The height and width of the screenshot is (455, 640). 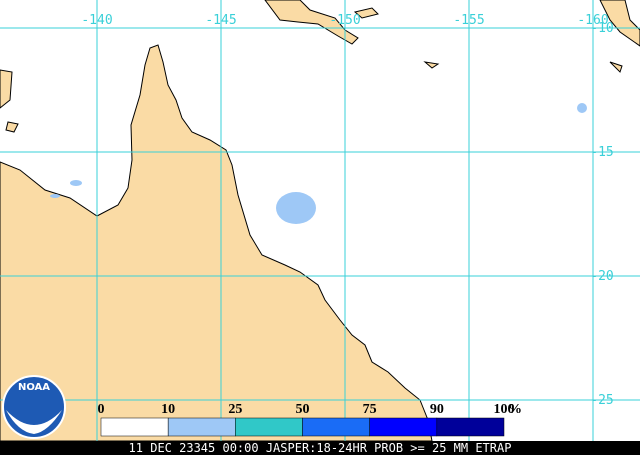 What do you see at coordinates (34, 387) in the screenshot?
I see `logo-text: NOAA` at bounding box center [34, 387].